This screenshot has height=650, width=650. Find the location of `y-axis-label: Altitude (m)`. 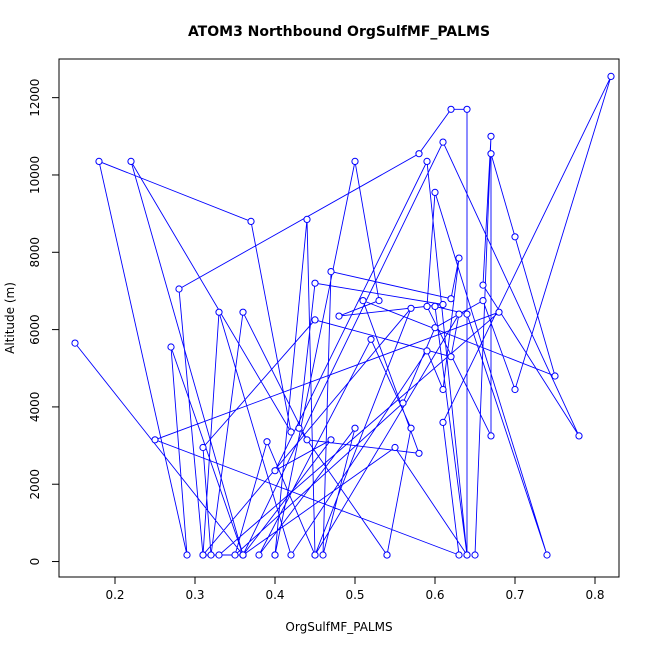

y-axis-label: Altitude (m) is located at coordinates (10, 318).